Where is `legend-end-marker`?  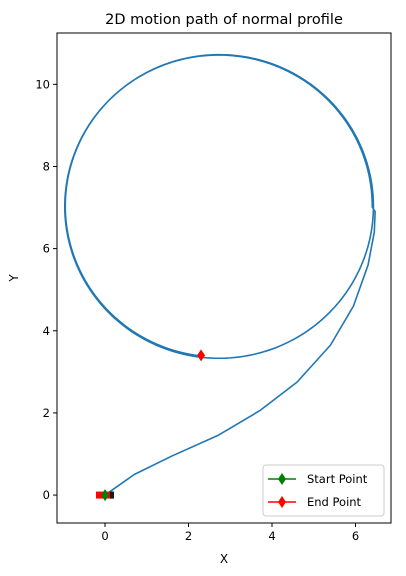
legend-end-marker is located at coordinates (282, 502).